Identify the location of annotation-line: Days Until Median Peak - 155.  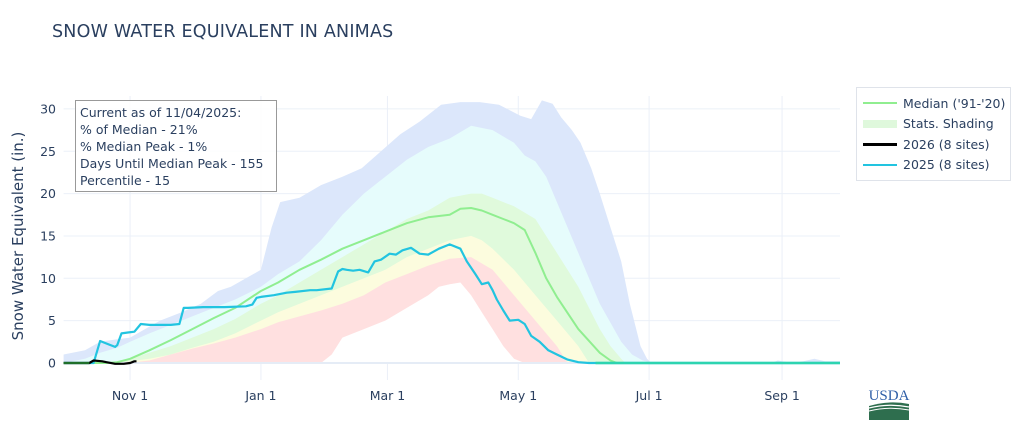
(172, 163).